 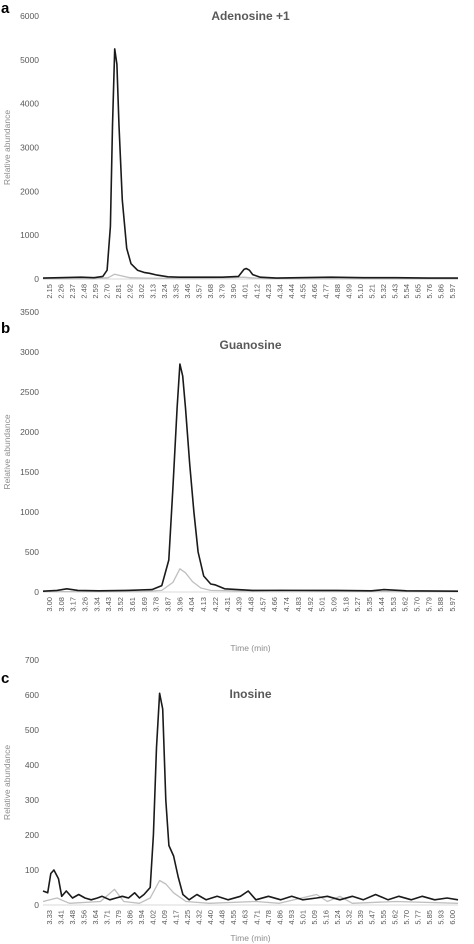 What do you see at coordinates (49, 917) in the screenshot?
I see `x-tick-label: 3.33` at bounding box center [49, 917].